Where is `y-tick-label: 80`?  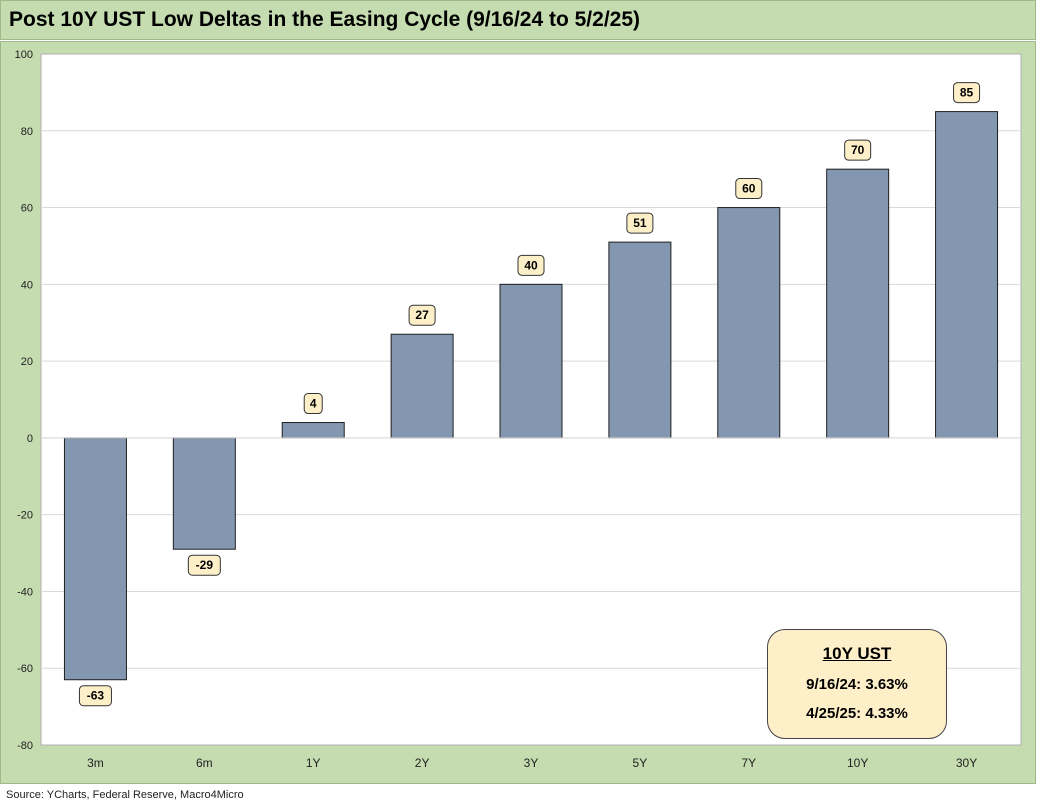 y-tick-label: 80 is located at coordinates (27, 132).